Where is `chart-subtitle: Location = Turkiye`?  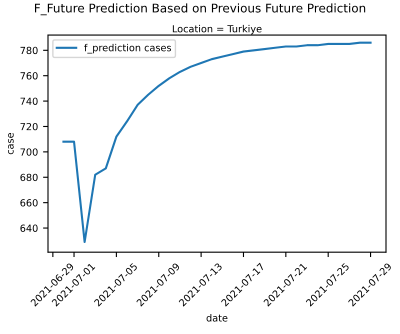
chart-subtitle: Location = Turkiye is located at coordinates (217, 29).